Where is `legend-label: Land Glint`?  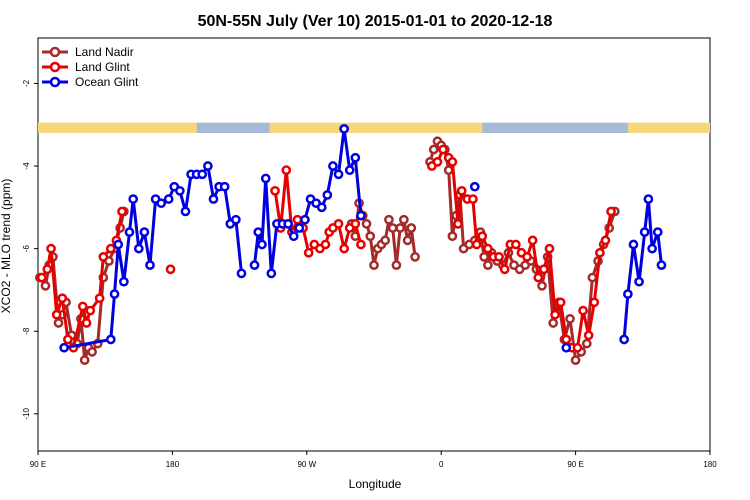 legend-label: Land Glint is located at coordinates (102, 67).